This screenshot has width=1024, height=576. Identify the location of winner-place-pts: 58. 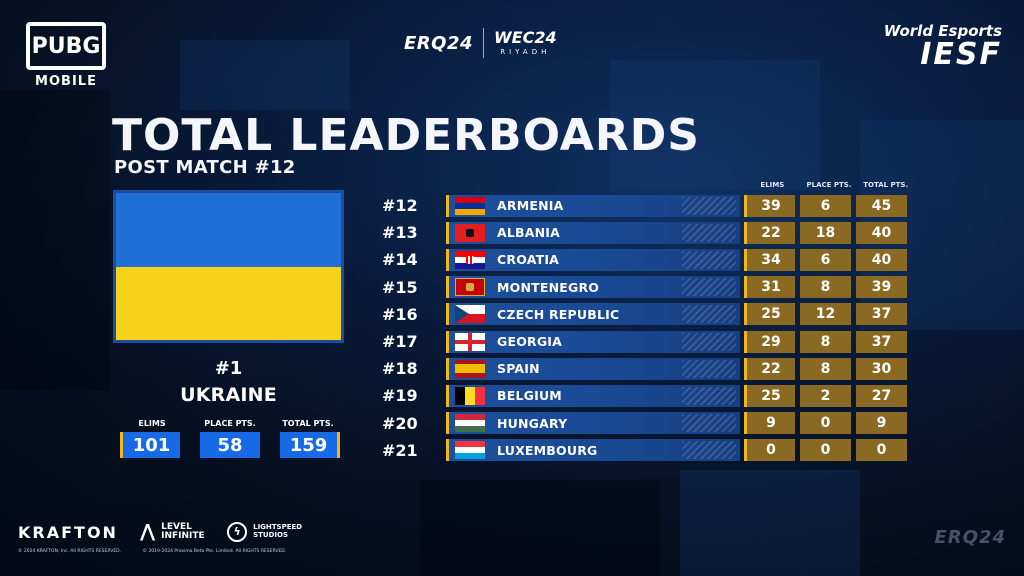
(230, 445).